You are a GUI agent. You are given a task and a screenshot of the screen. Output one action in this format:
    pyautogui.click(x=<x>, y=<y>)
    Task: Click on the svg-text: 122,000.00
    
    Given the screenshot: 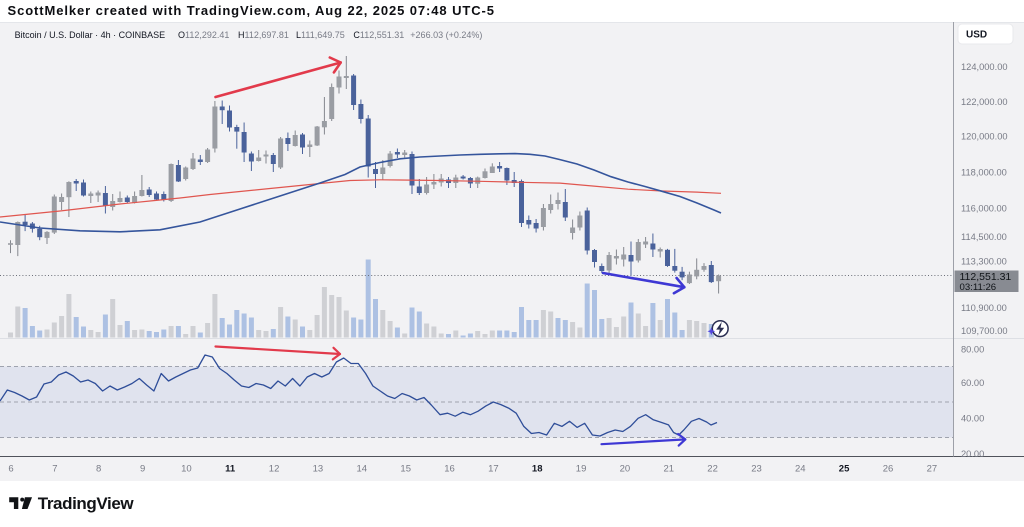 What is the action you would take?
    pyautogui.click(x=984, y=102)
    